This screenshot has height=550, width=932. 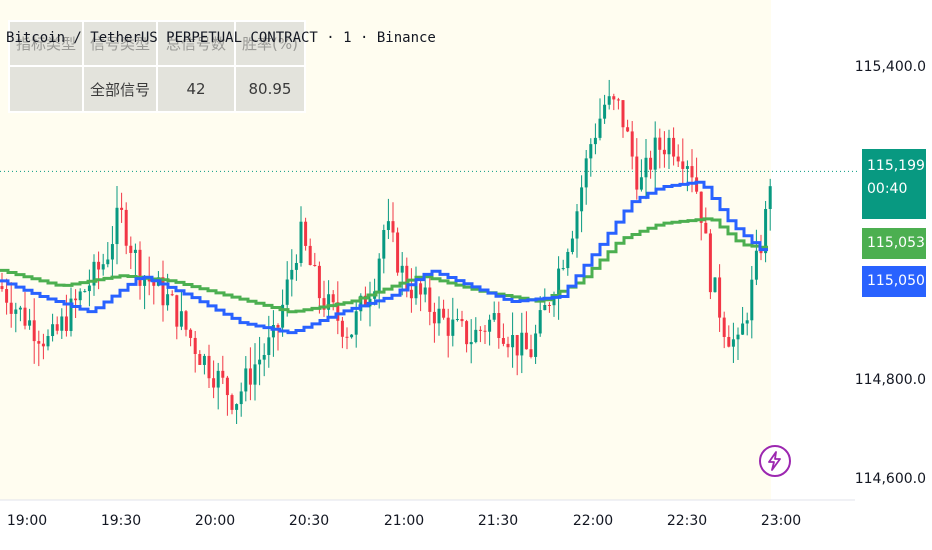 I want to click on lightning-glyph, so click(x=774, y=461).